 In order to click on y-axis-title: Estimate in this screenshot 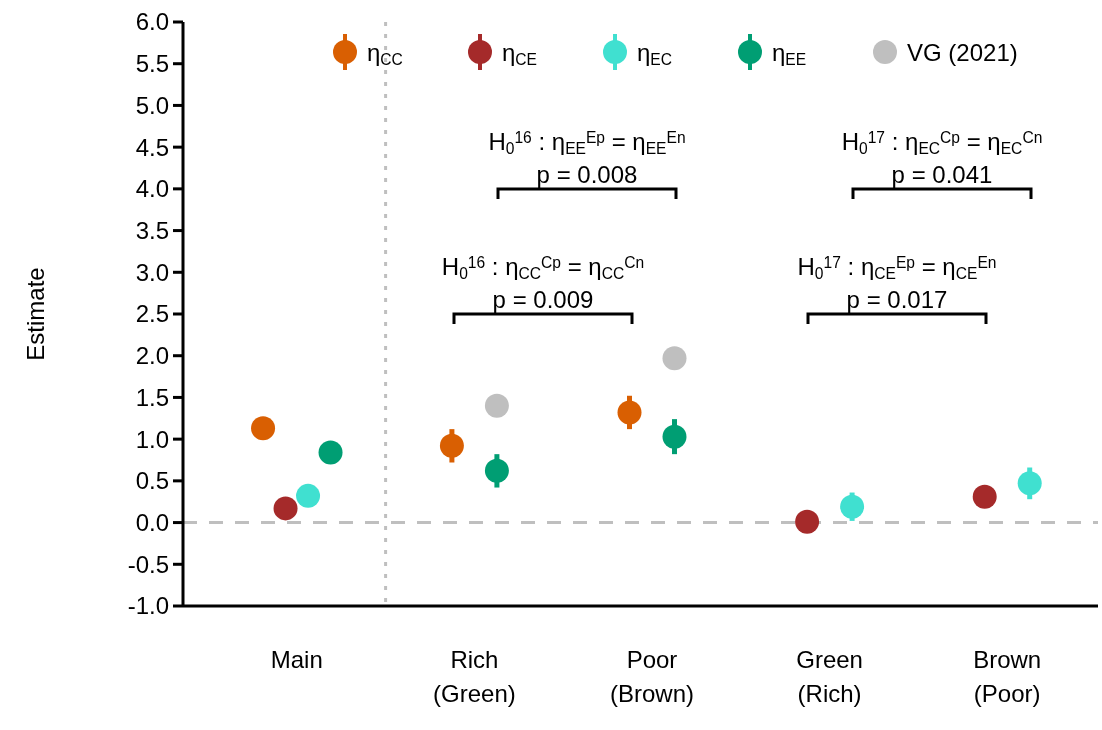, I will do `click(35, 314)`.